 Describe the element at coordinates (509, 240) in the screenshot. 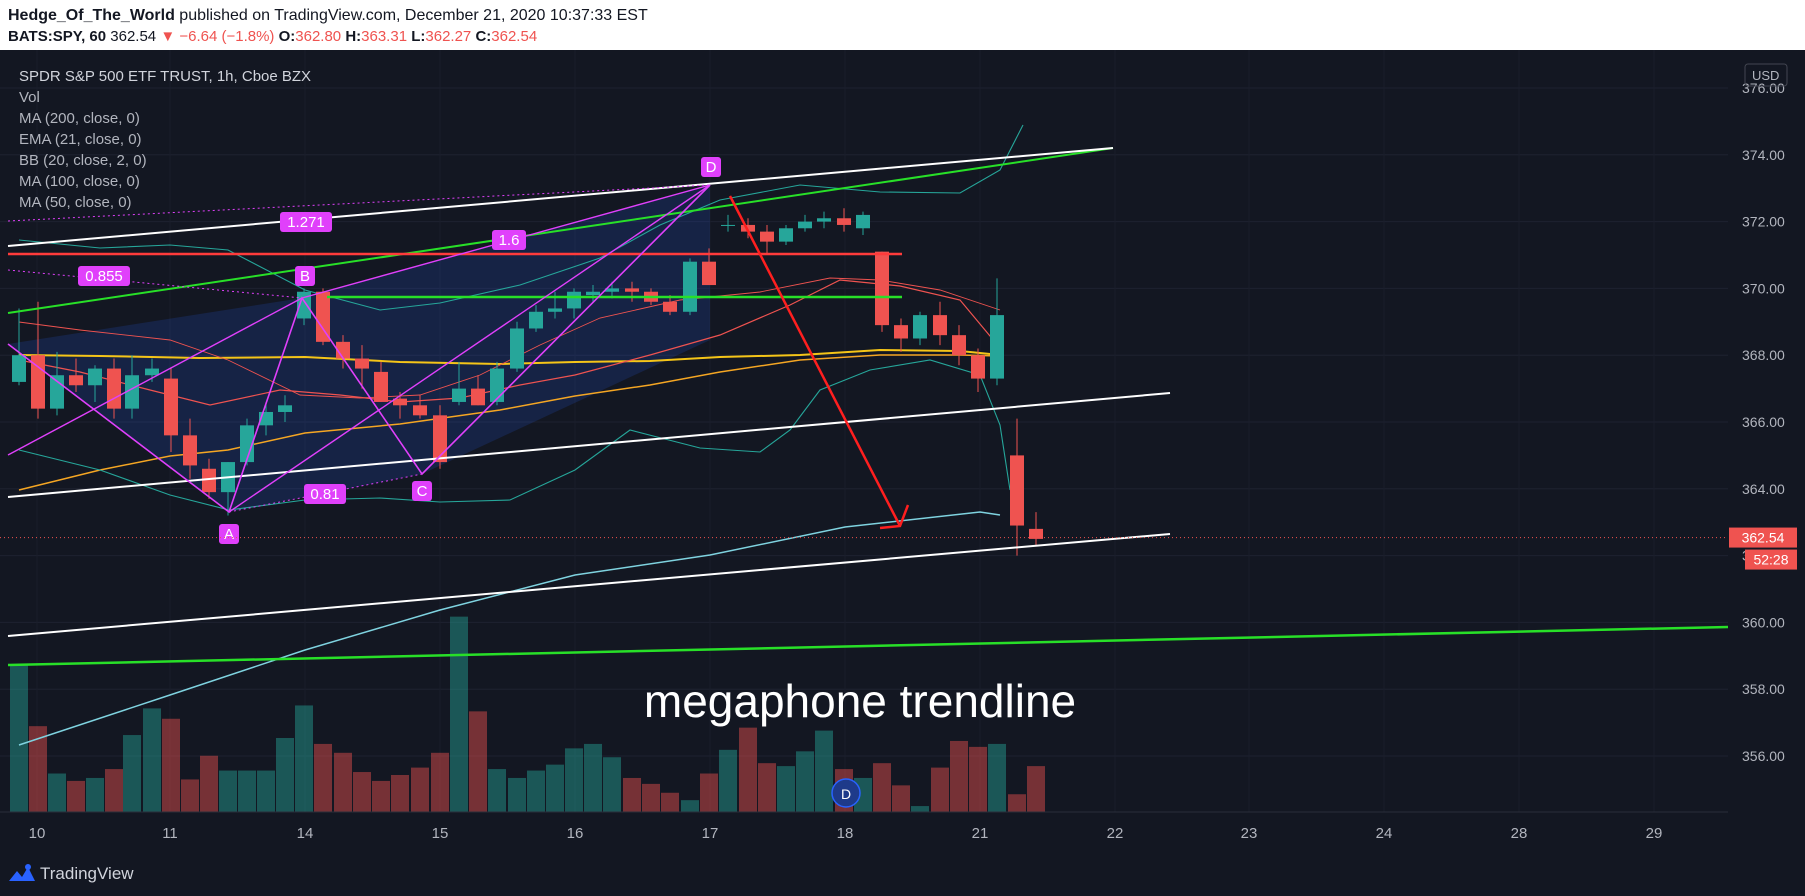

I see `fib-label-16-bg` at that location.